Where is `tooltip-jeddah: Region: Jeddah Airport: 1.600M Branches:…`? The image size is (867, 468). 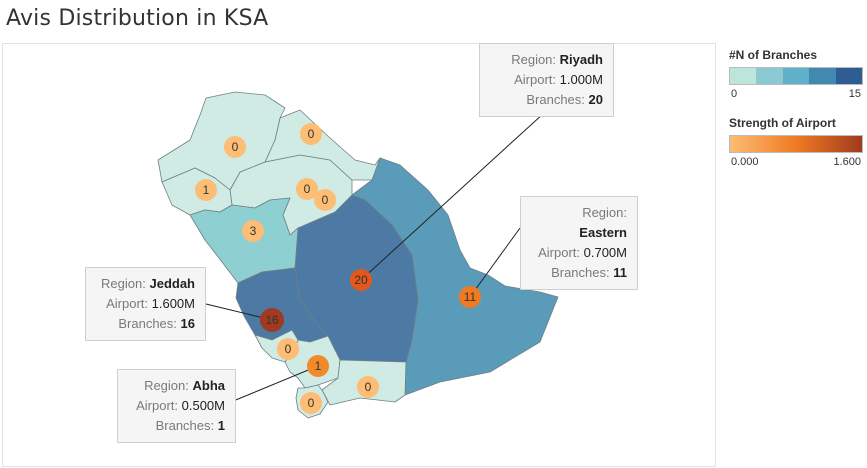
tooltip-jeddah: Region: Jeddah Airport: 1.600M Branches:… is located at coordinates (145, 304).